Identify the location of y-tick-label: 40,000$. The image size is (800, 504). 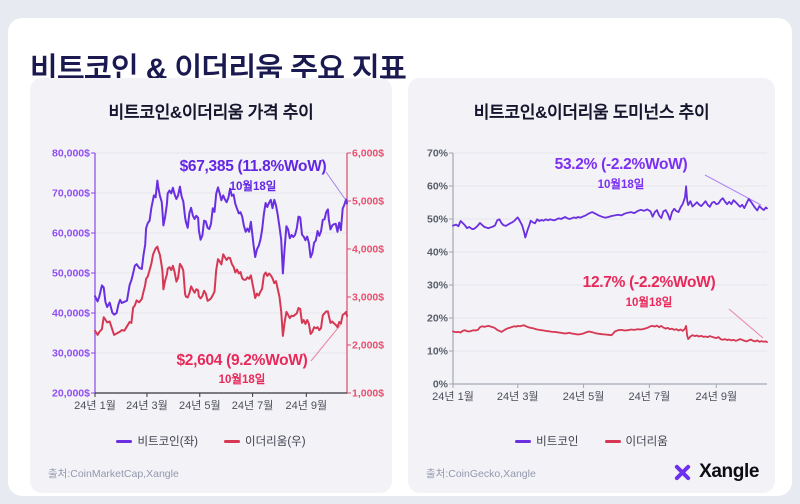
(71, 314).